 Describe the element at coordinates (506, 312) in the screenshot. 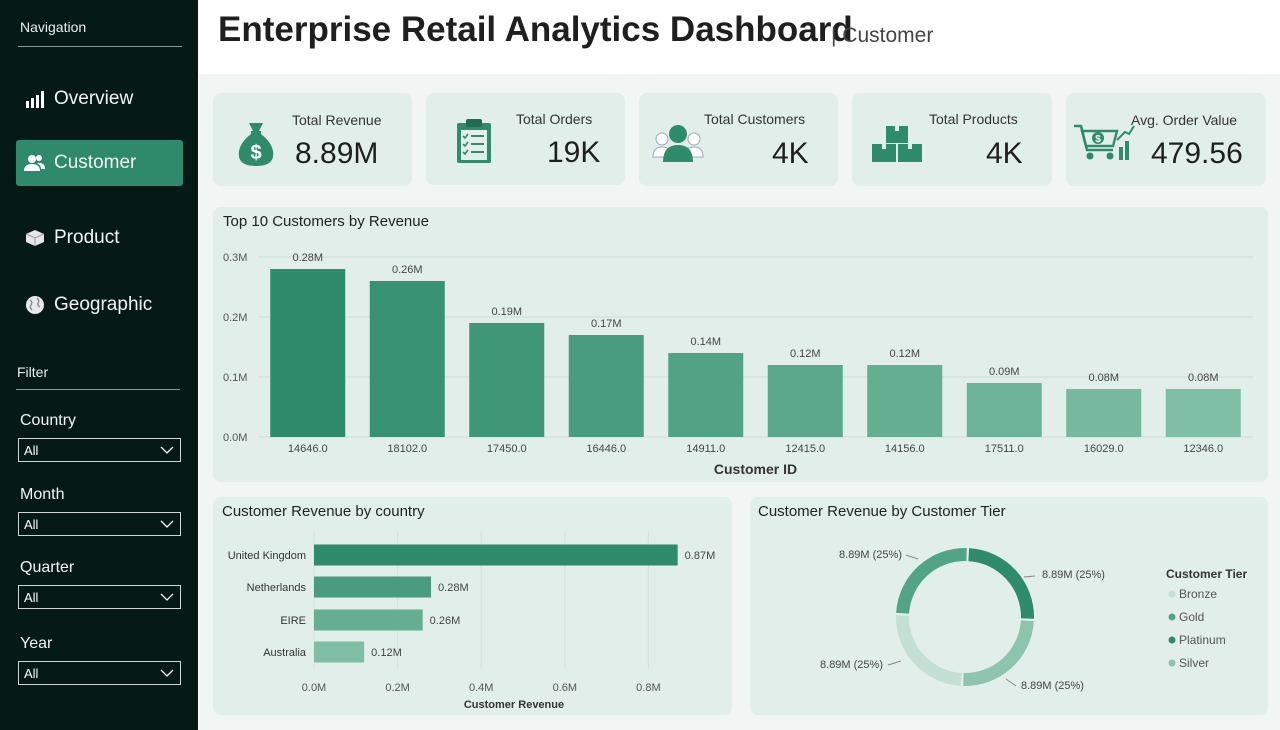

I see `data-label: 0.19M` at that location.